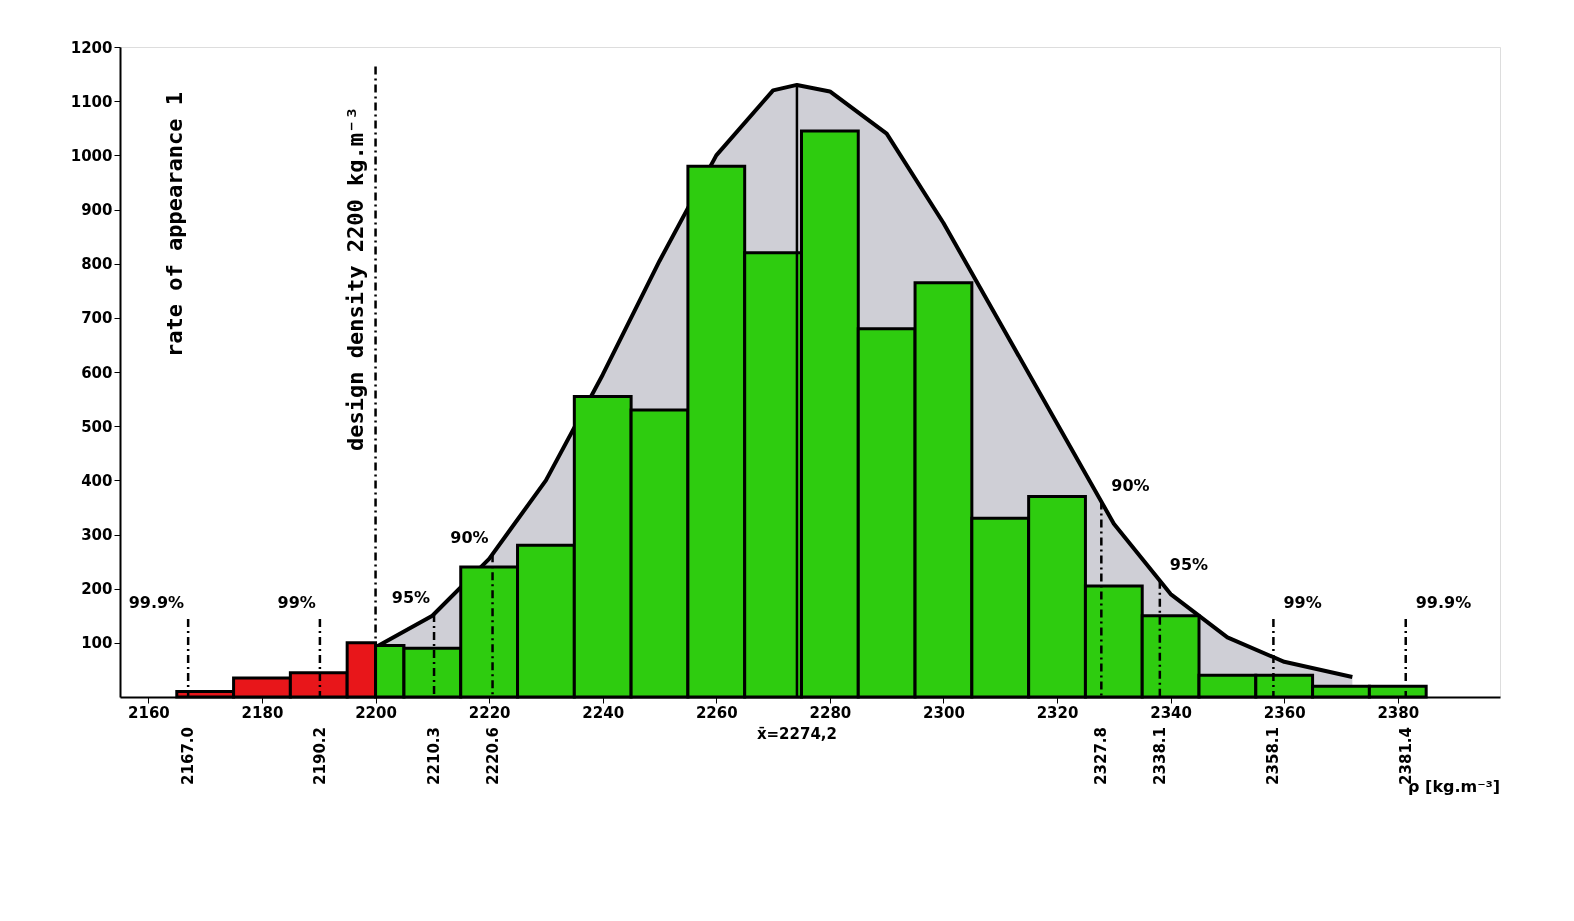 The image size is (1574, 921). What do you see at coordinates (97, 210) in the screenshot?
I see `y-tick-label: 900` at bounding box center [97, 210].